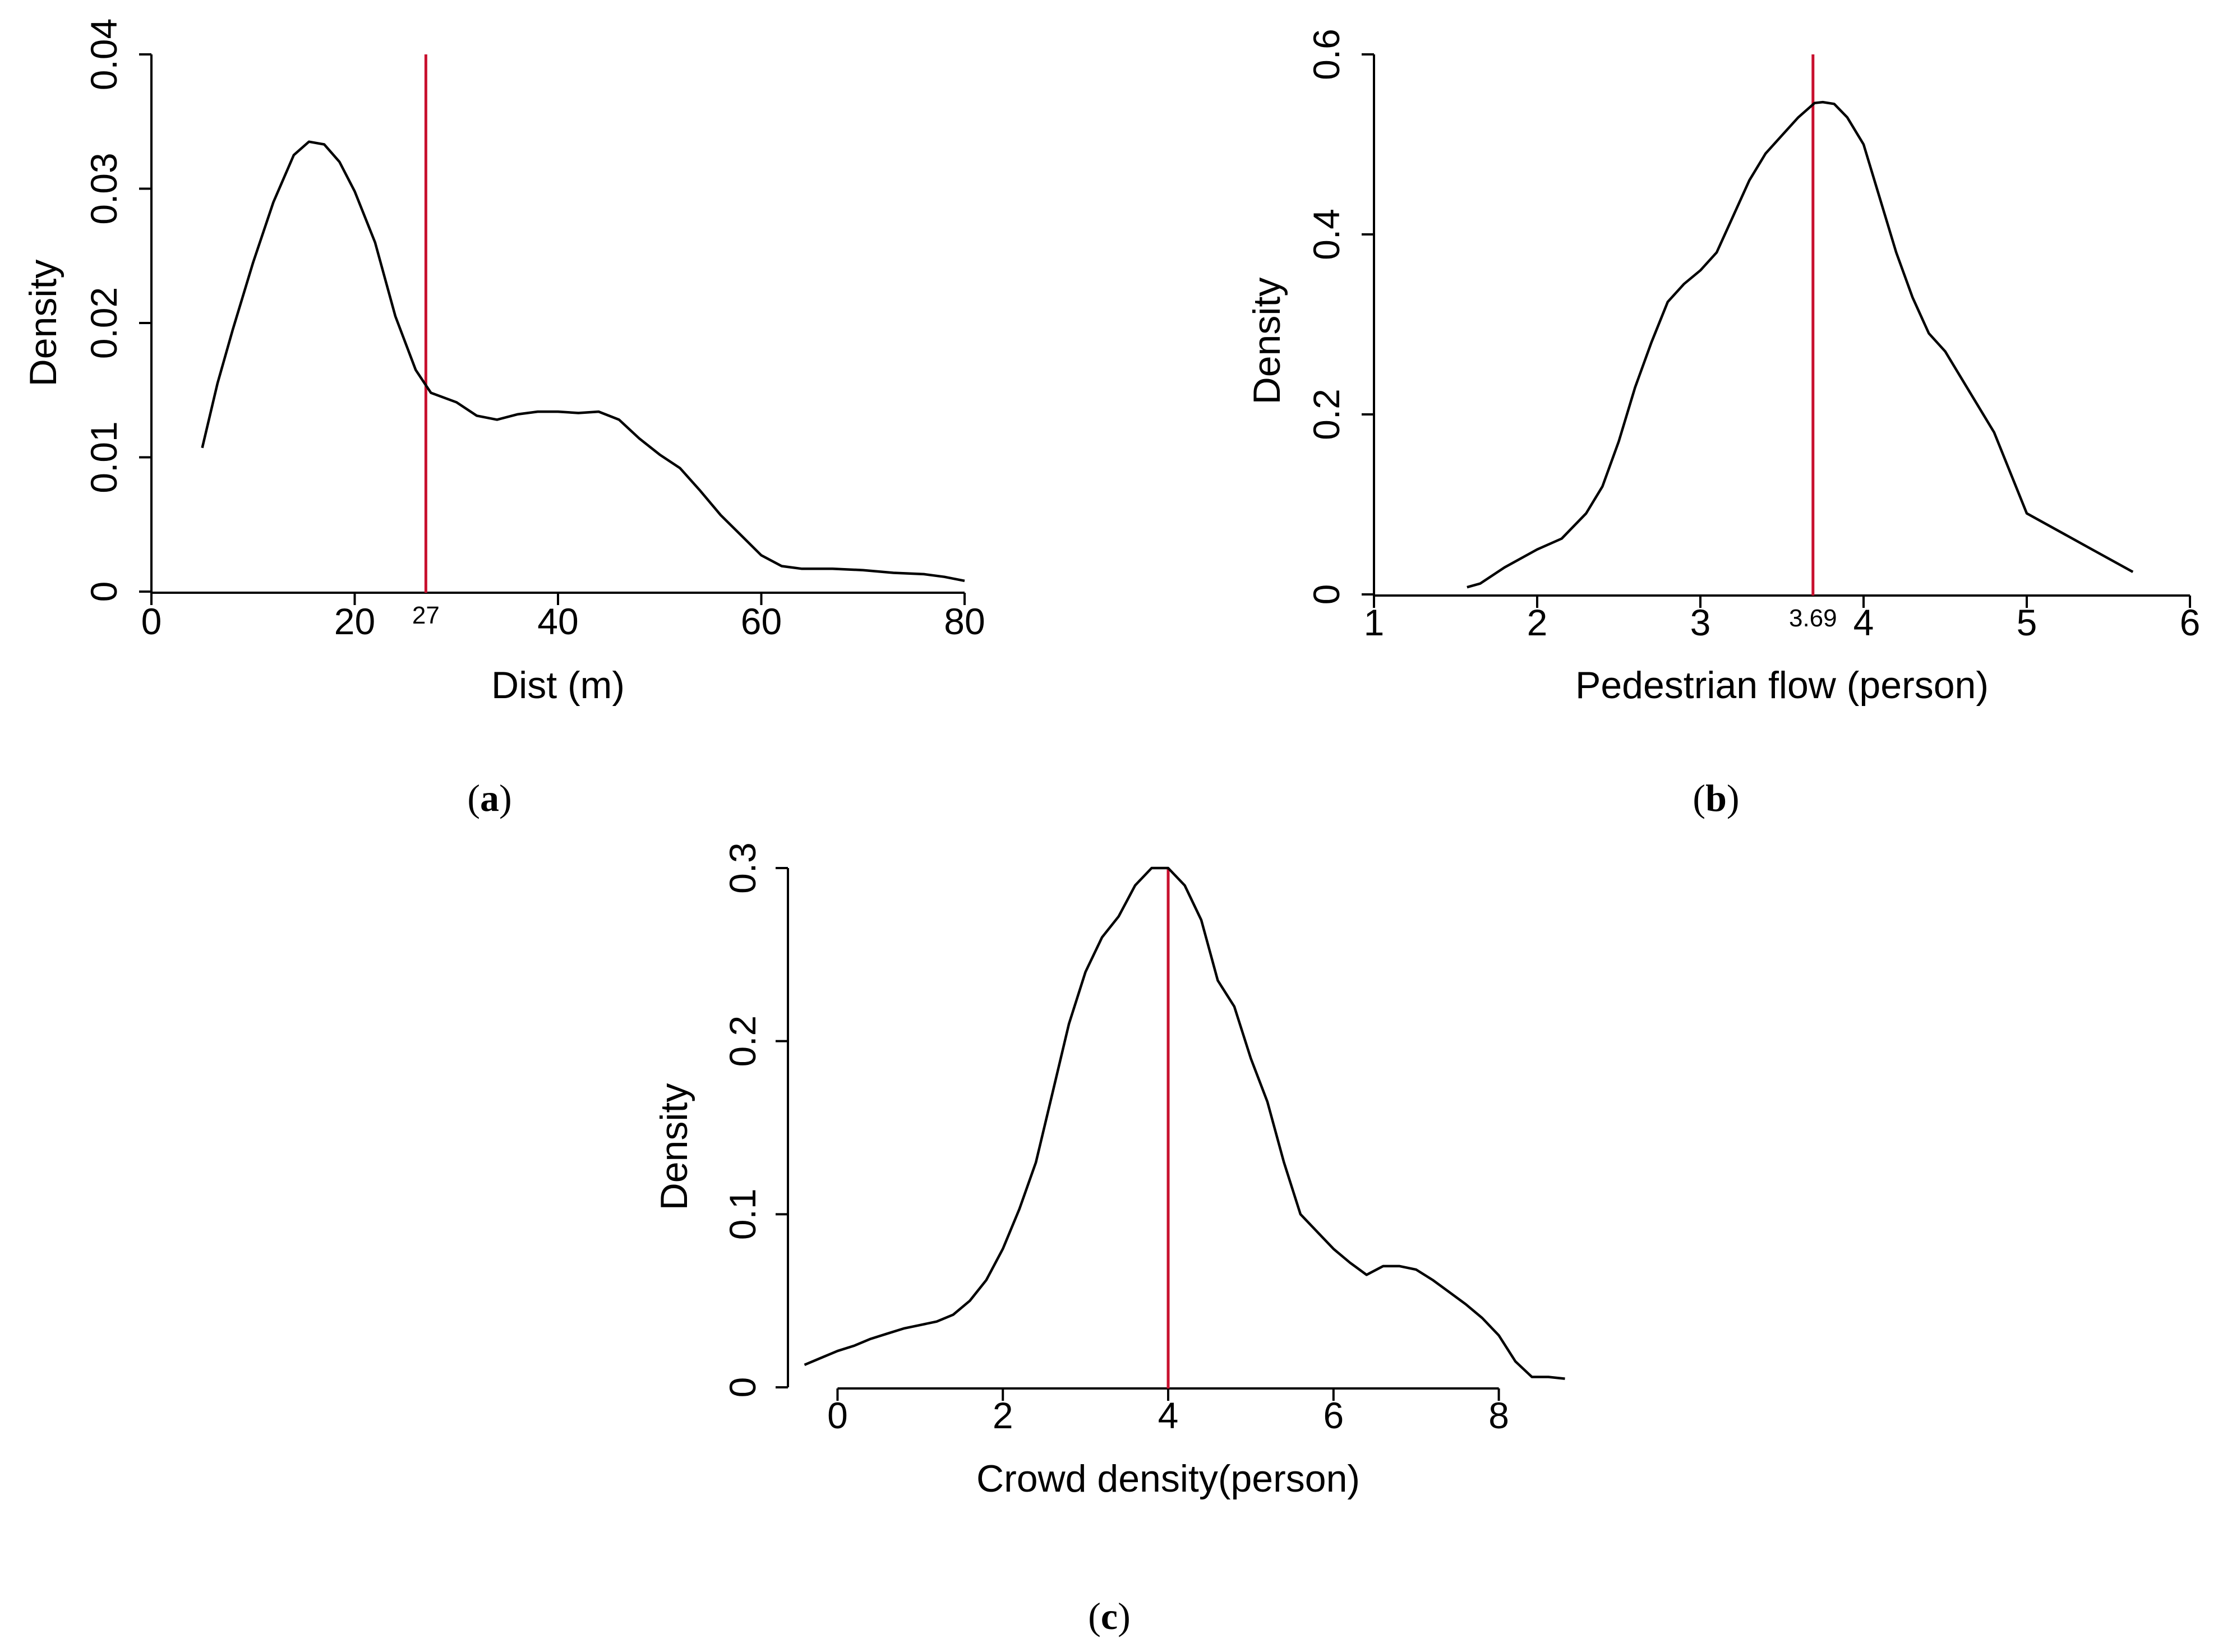  Describe the element at coordinates (557, 621) in the screenshot. I see `x-tick-label: 40` at that location.